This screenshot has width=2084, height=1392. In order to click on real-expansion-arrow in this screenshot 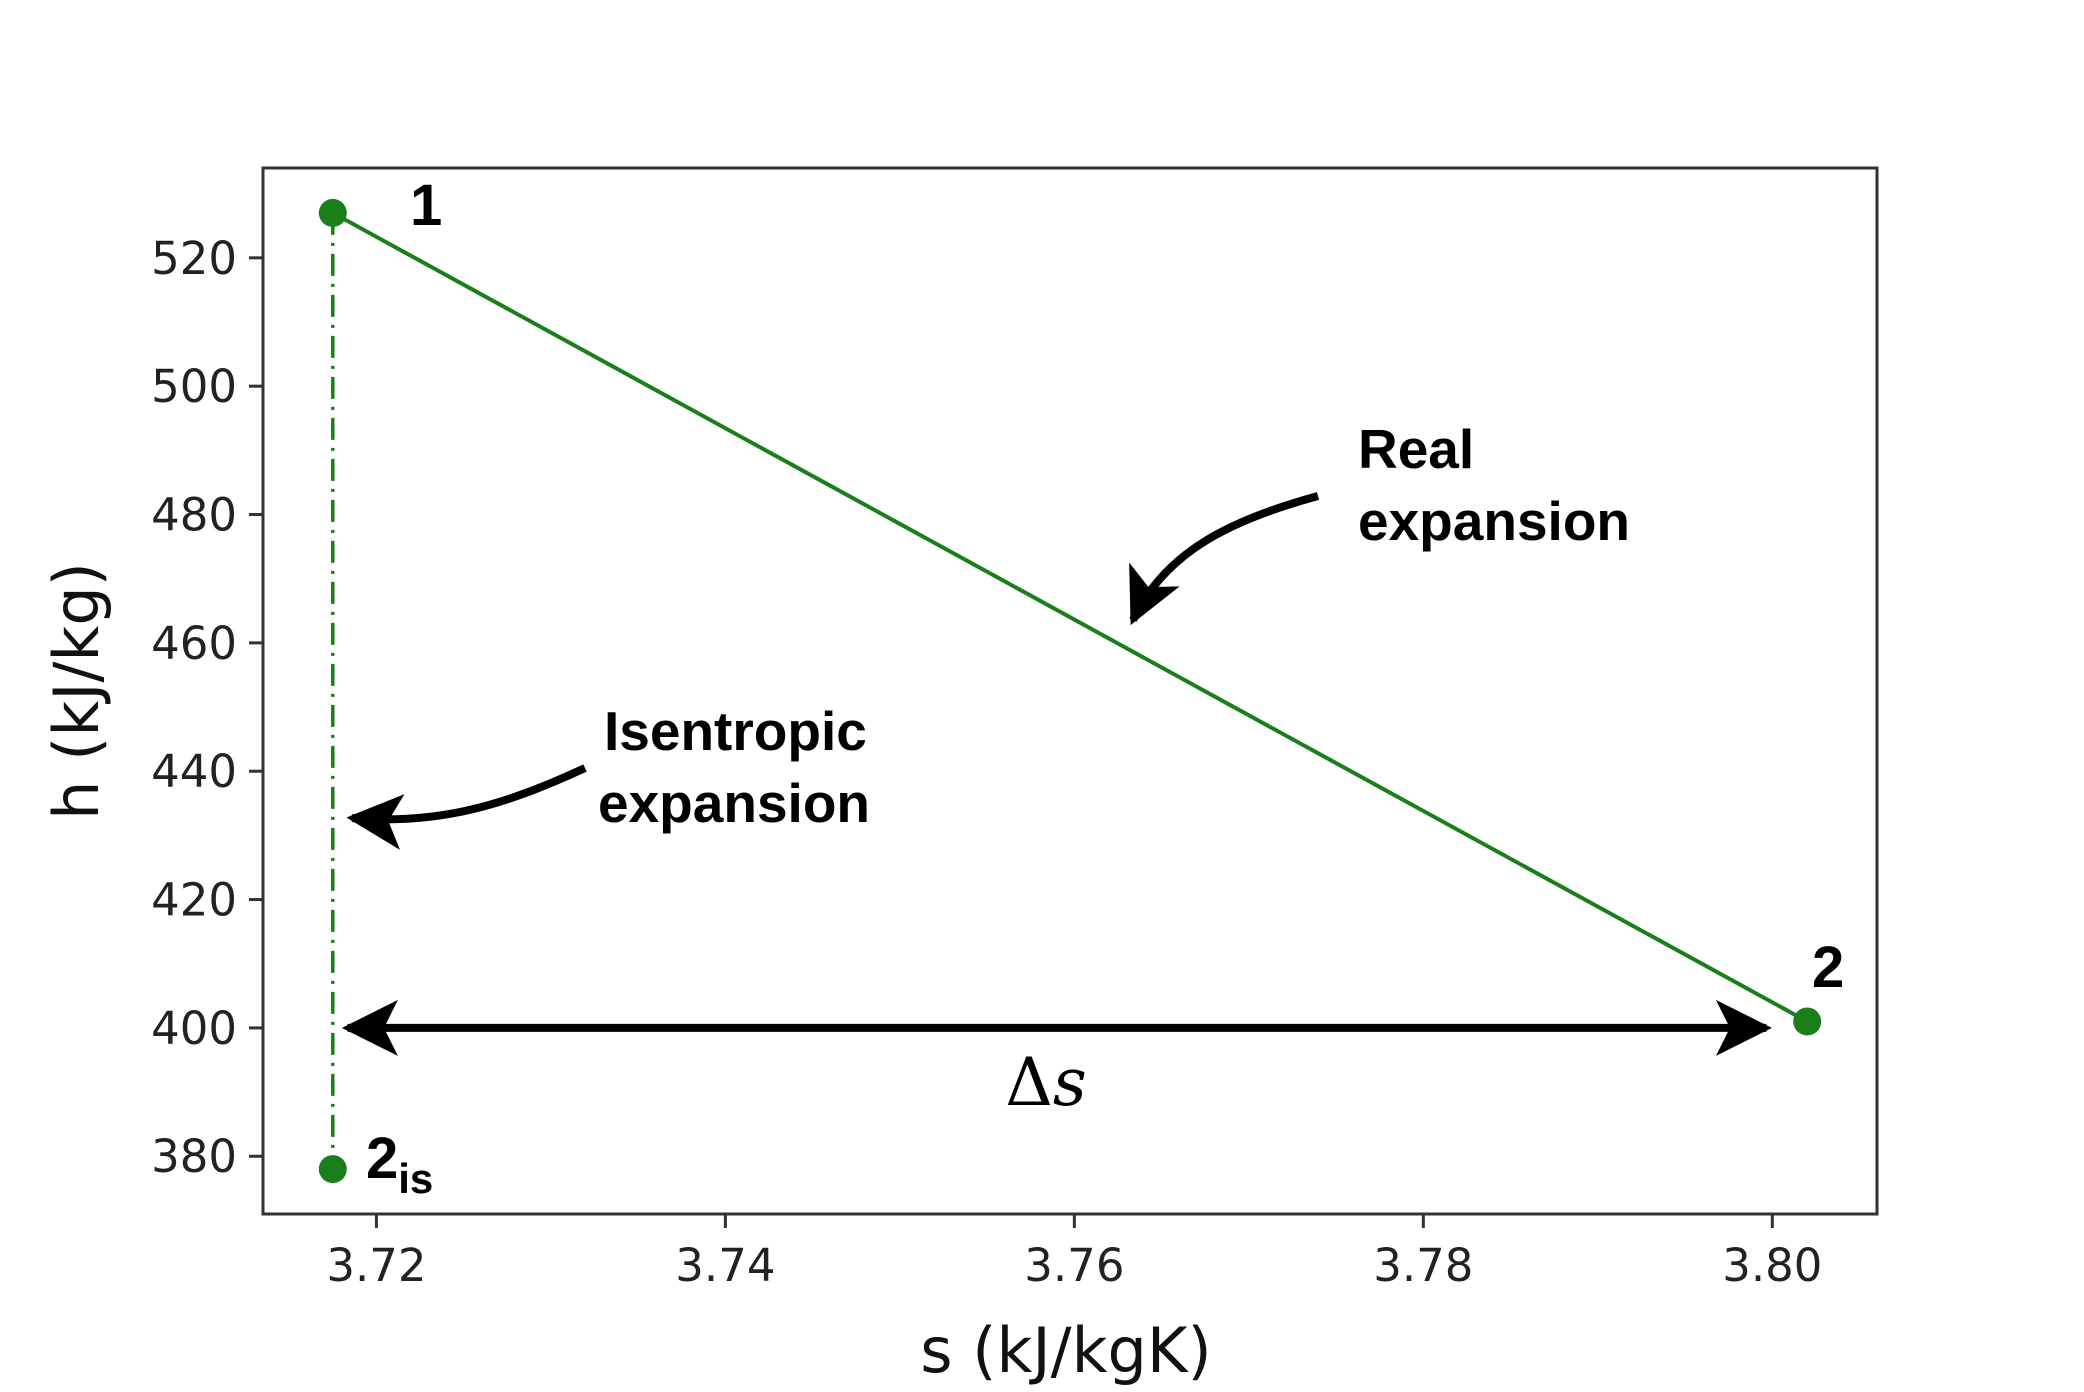, I will do `click(1224, 559)`.